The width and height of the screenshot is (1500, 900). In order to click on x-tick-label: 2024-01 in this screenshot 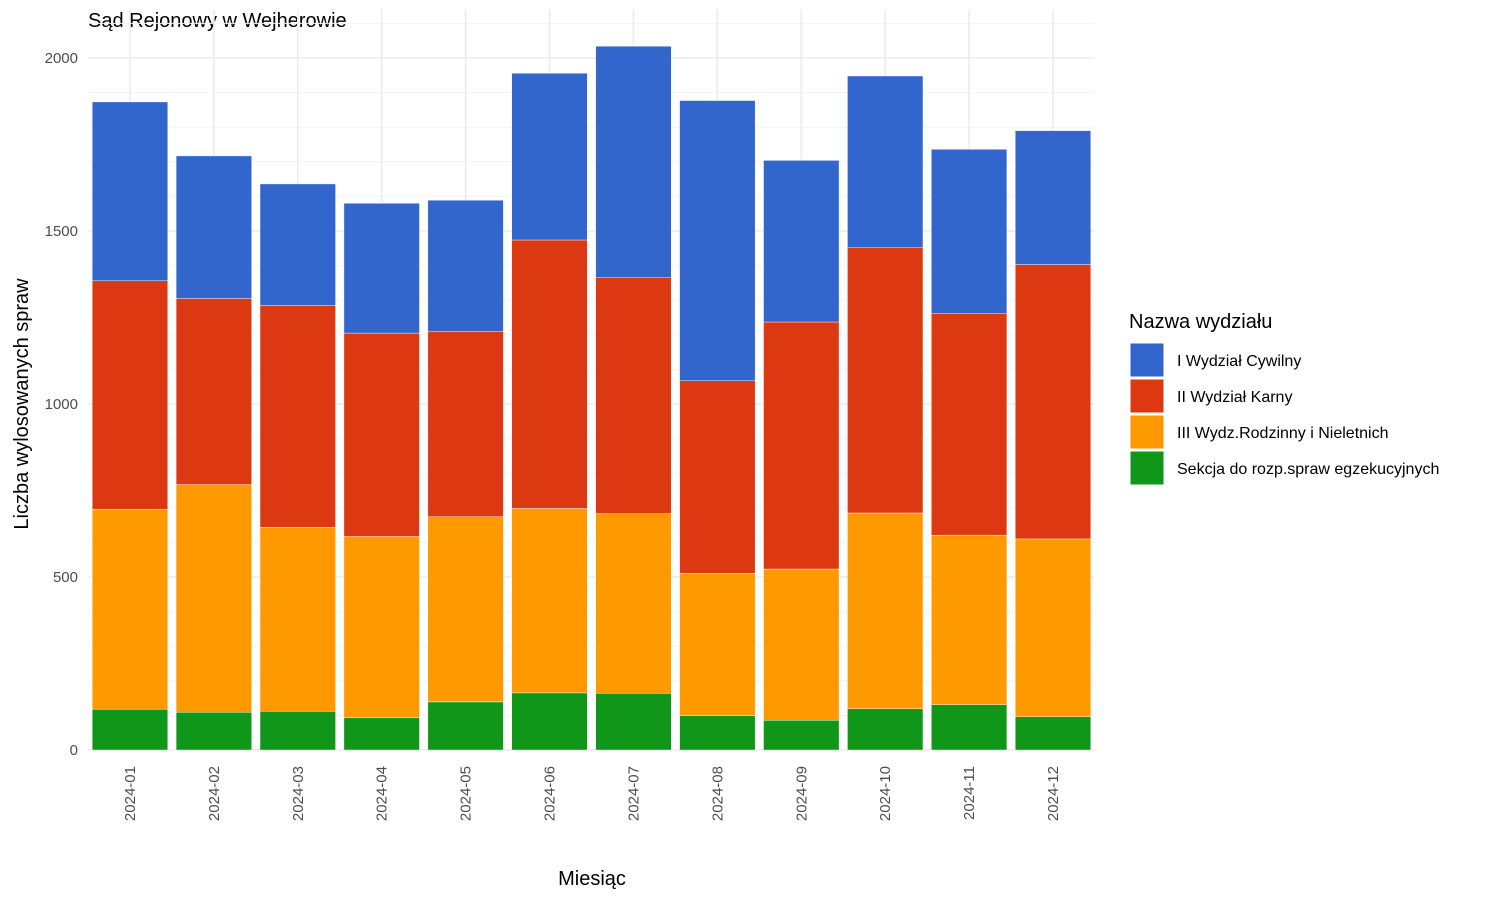, I will do `click(130, 793)`.